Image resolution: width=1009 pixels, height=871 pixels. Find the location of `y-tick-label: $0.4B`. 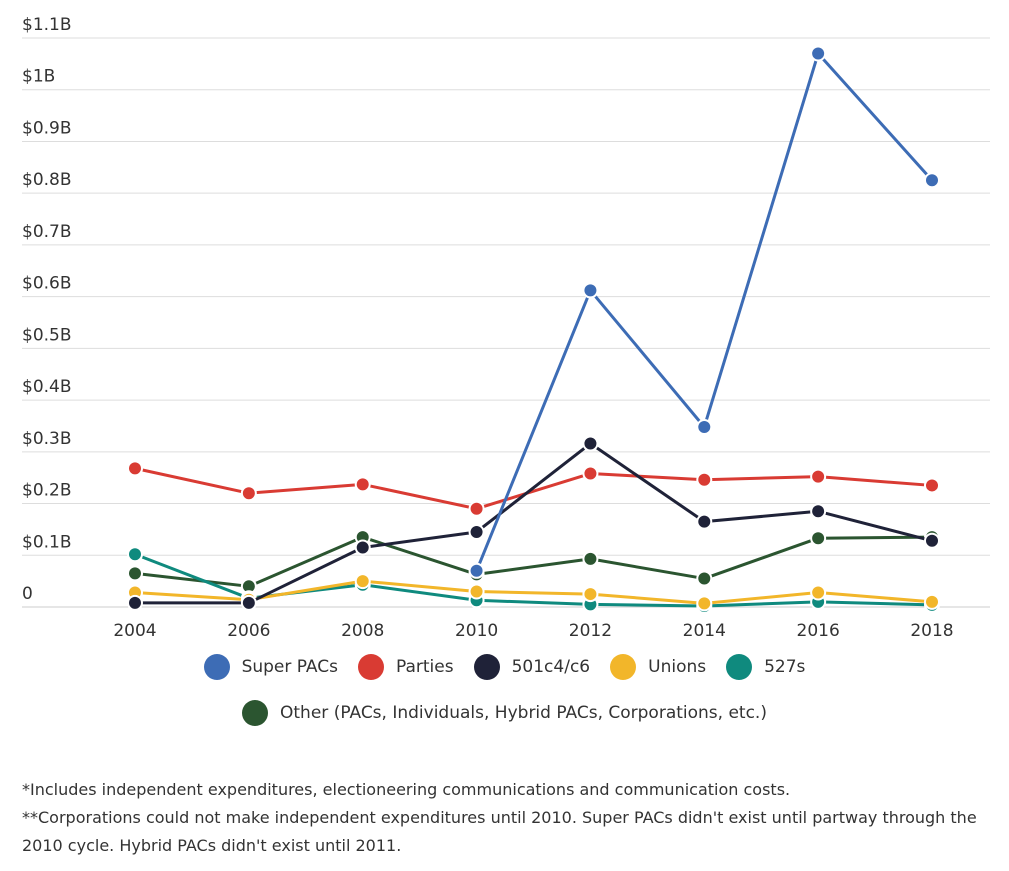

y-tick-label: $0.4B is located at coordinates (47, 387).